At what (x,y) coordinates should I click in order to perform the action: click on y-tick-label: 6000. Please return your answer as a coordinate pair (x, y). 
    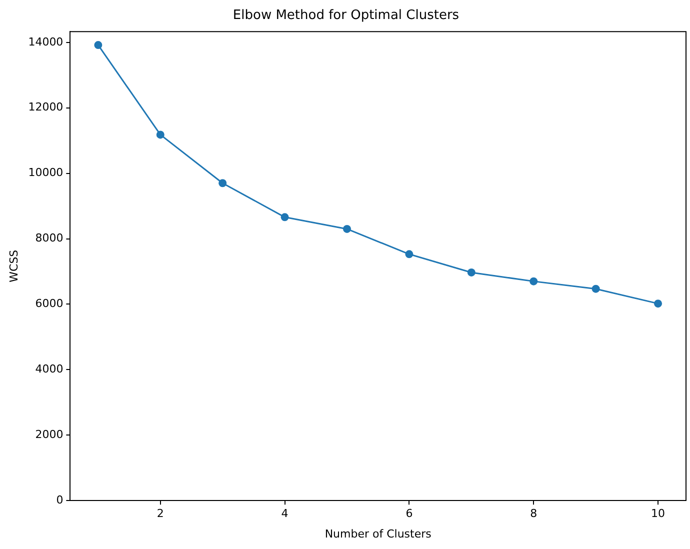
    Looking at the image, I should click on (49, 303).